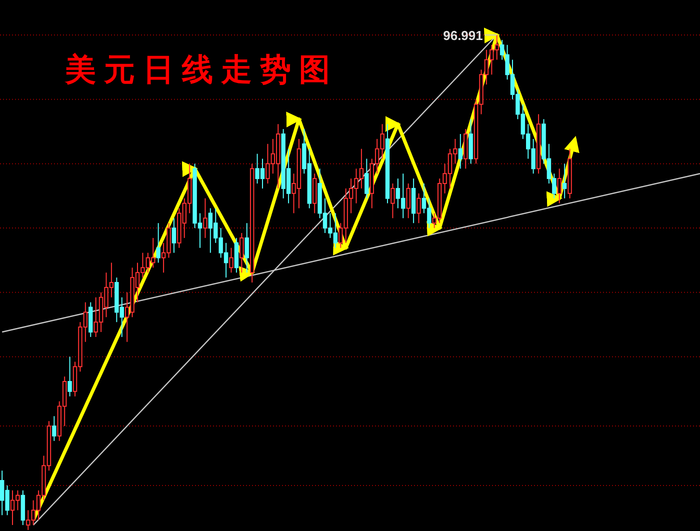  I want to click on annotation: 96.991, so click(463, 35).